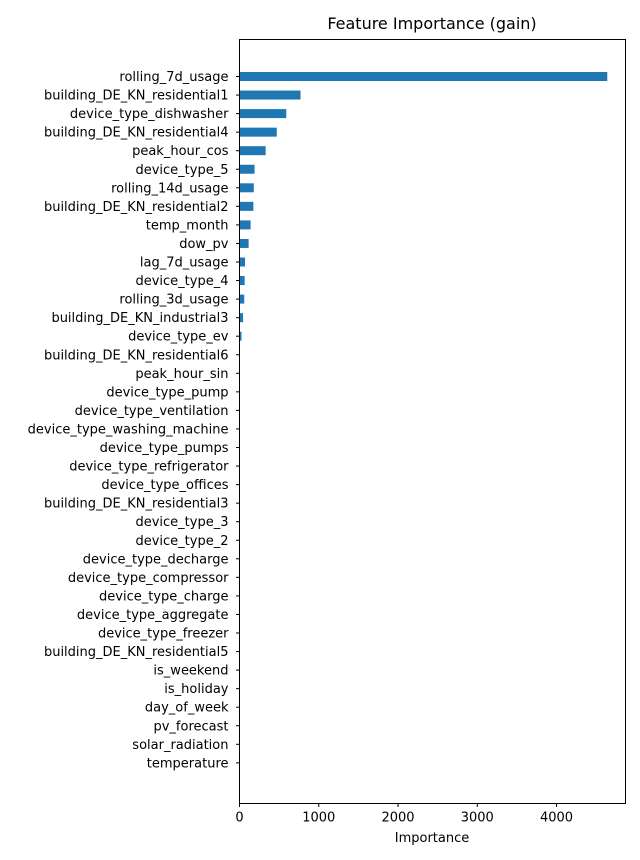 The image size is (640, 860). I want to click on category-label: rolling_3d_usage, so click(173, 300).